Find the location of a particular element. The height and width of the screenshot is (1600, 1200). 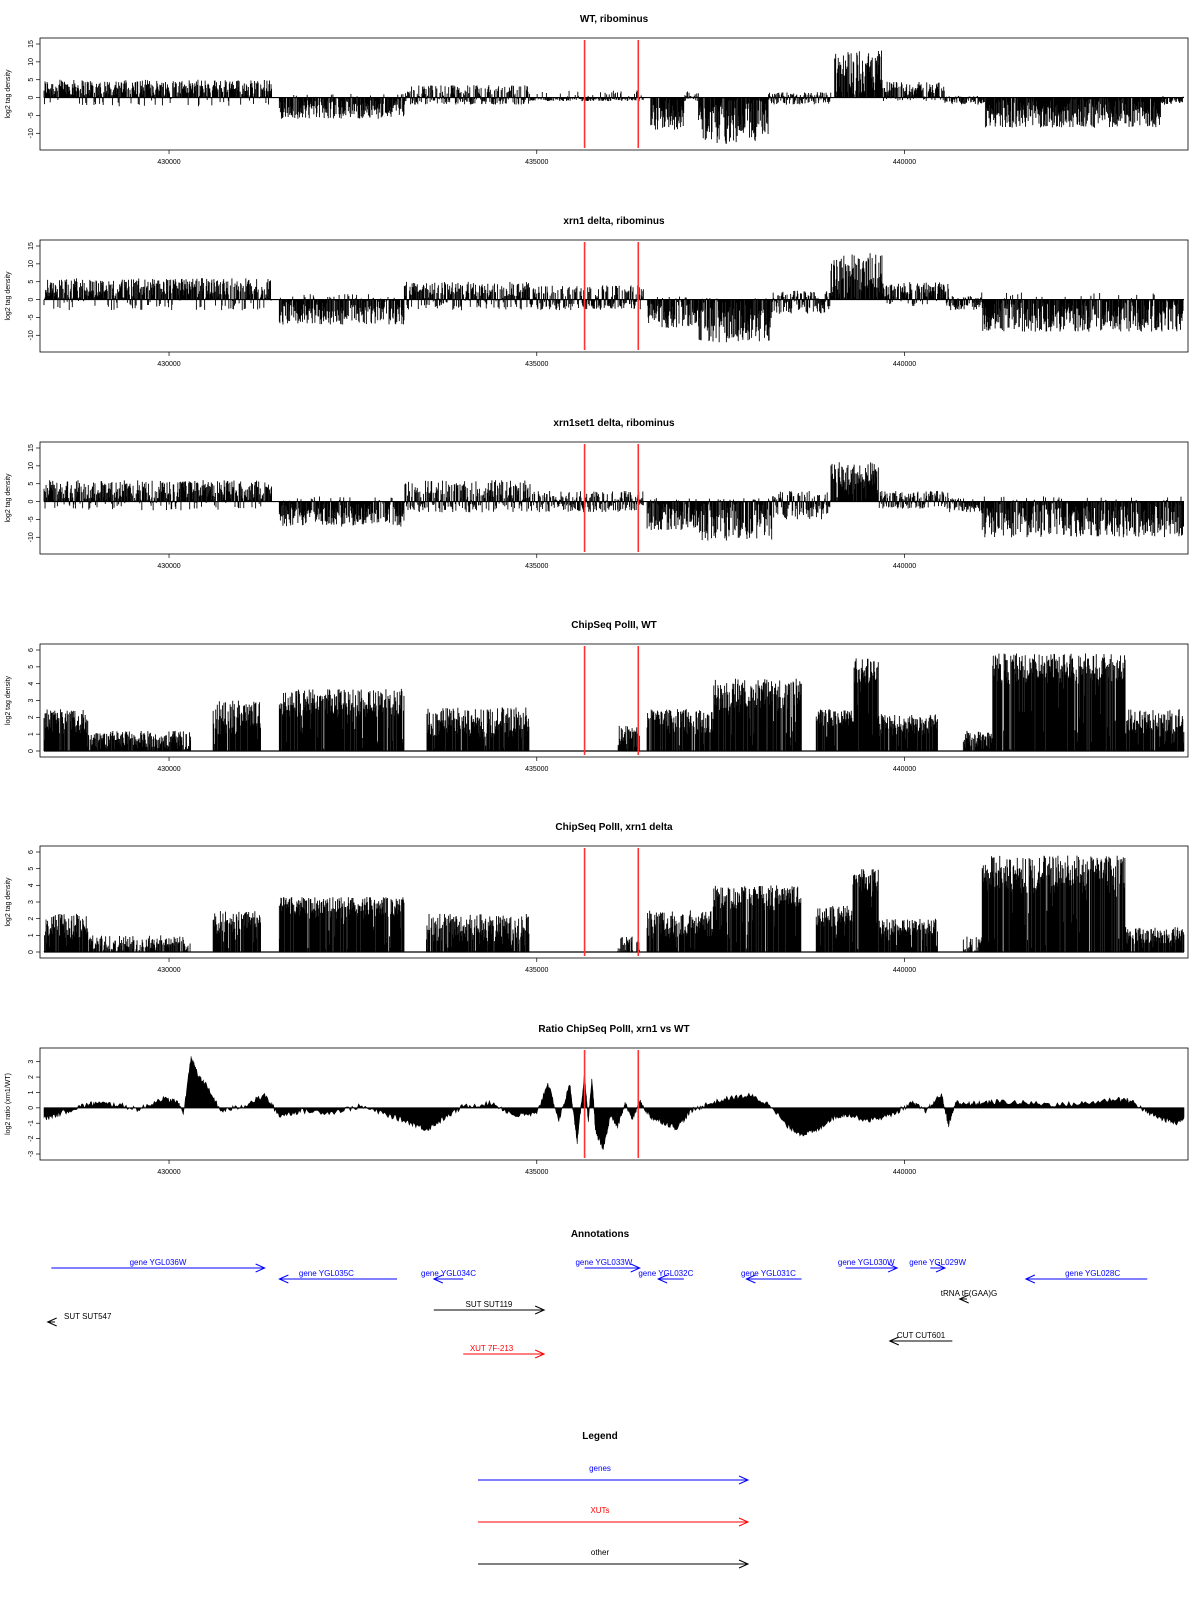

annotation-feature: gene YGL031C is located at coordinates (771, 1276).